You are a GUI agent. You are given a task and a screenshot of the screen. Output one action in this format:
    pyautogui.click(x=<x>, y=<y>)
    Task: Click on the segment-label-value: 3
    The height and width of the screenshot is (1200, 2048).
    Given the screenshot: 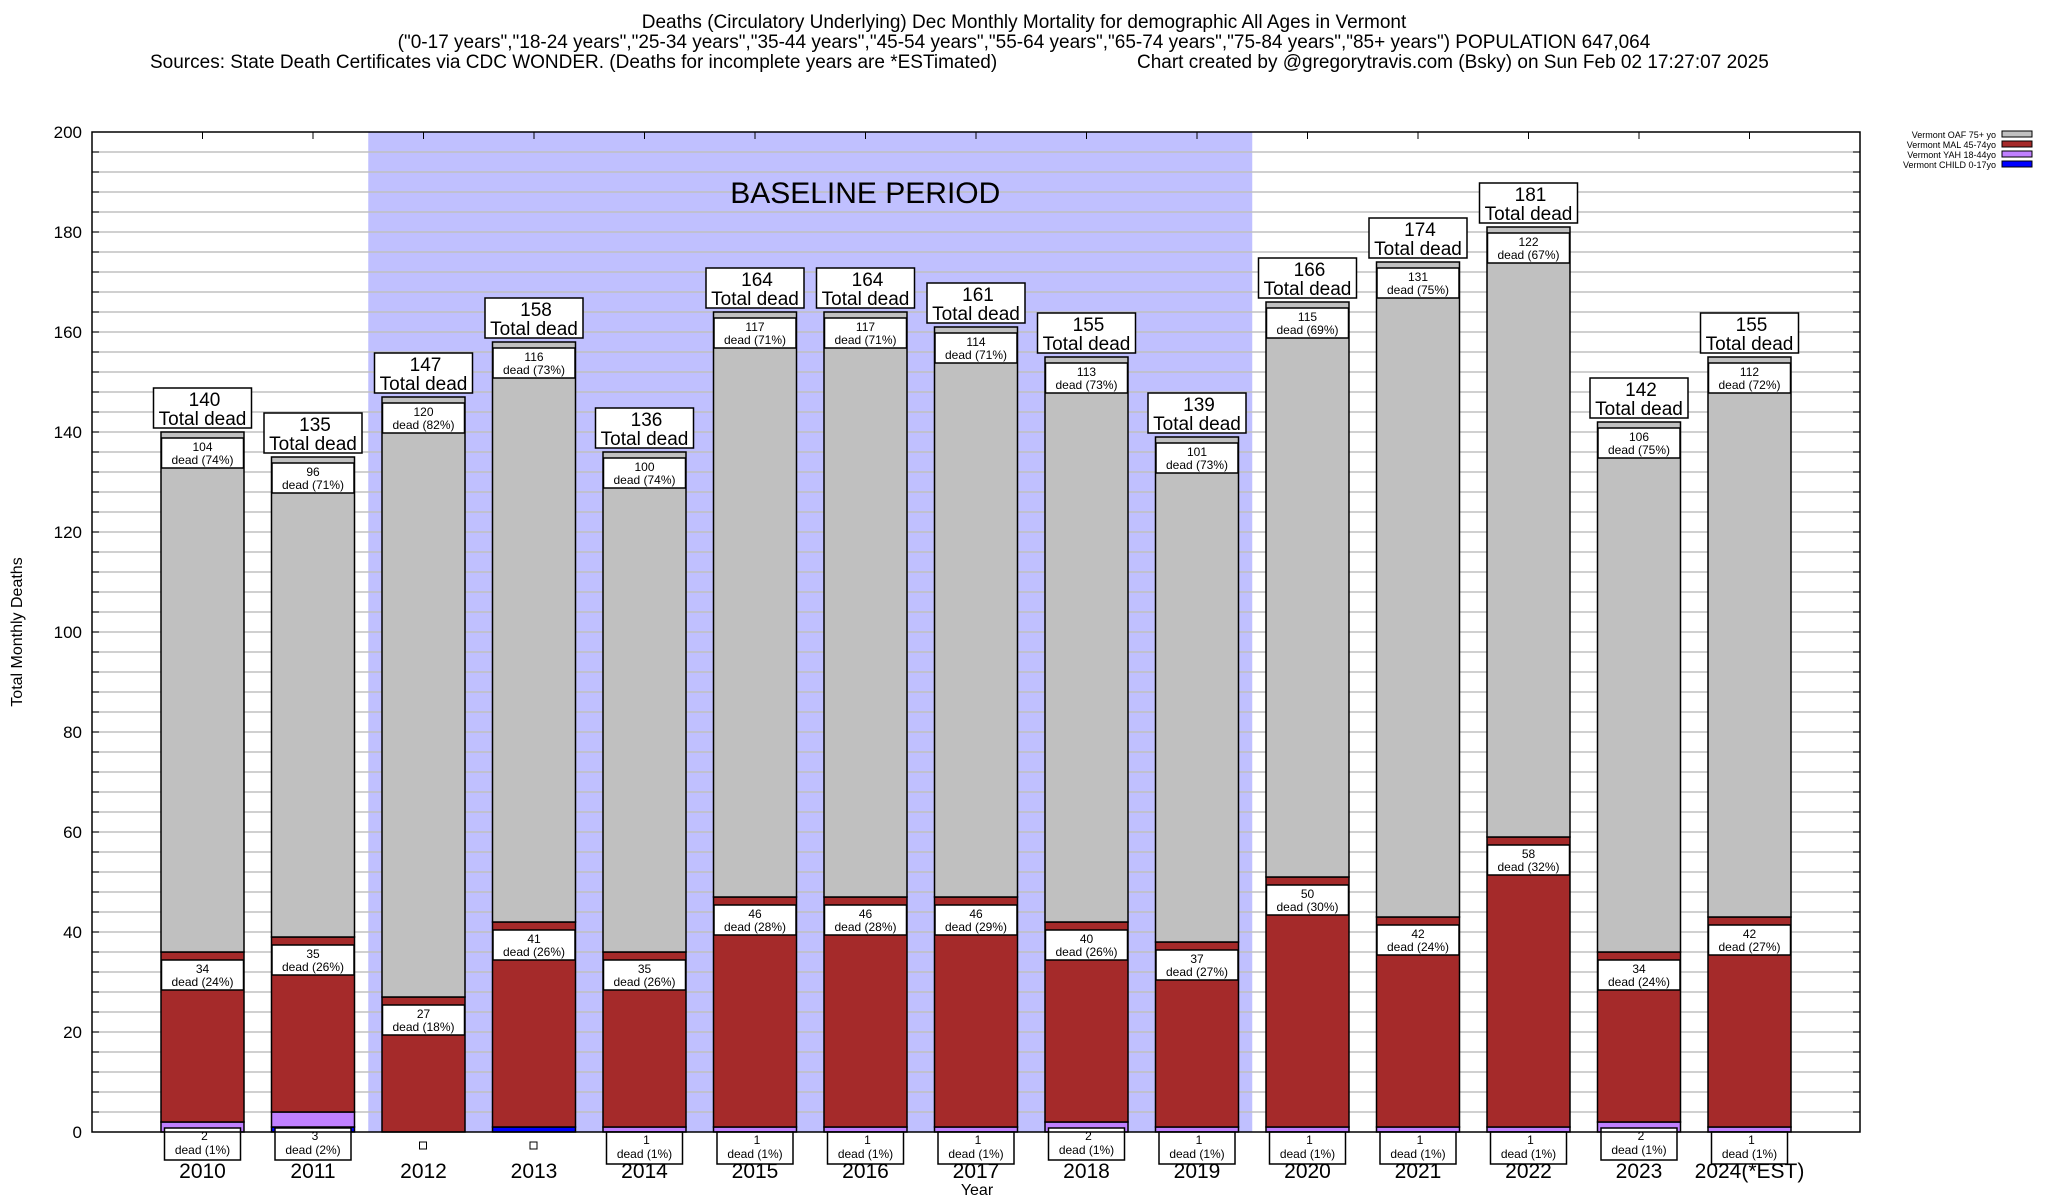 What is the action you would take?
    pyautogui.click(x=315, y=1136)
    